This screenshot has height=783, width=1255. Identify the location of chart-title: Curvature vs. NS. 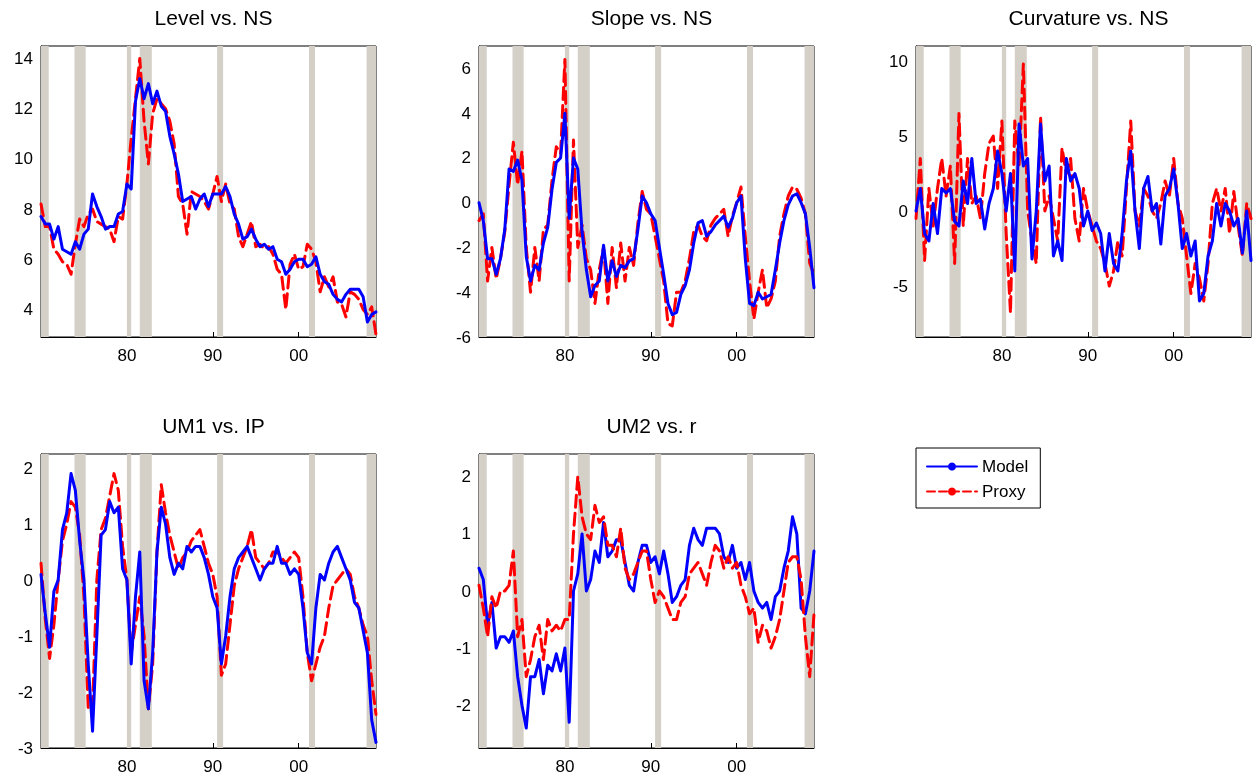
(1088, 17).